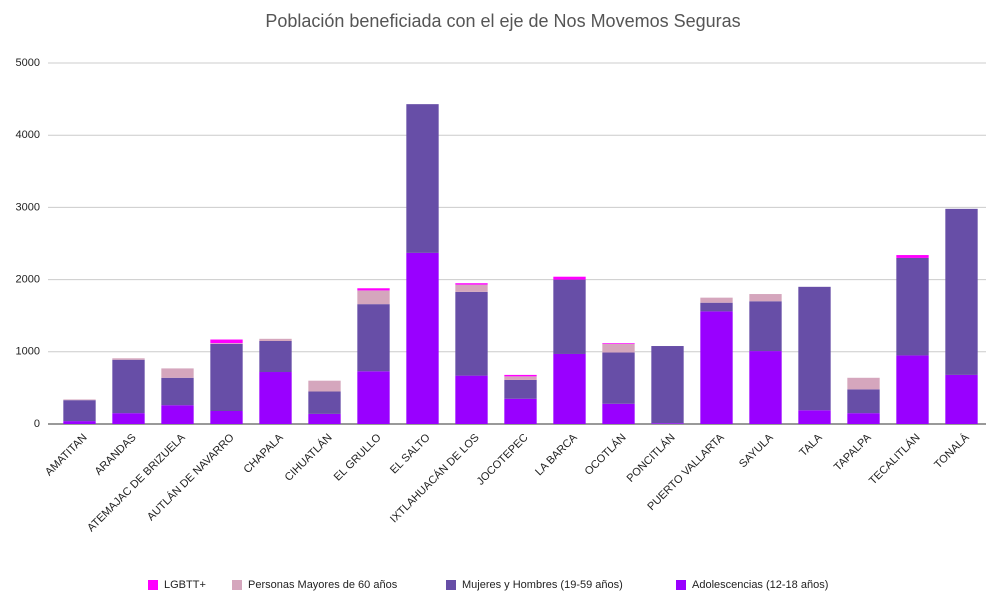 Image resolution: width=986 pixels, height=598 pixels. Describe the element at coordinates (190, 477) in the screenshot. I see `x-tick-label: AUTLÁN DE NAVARRO` at that location.